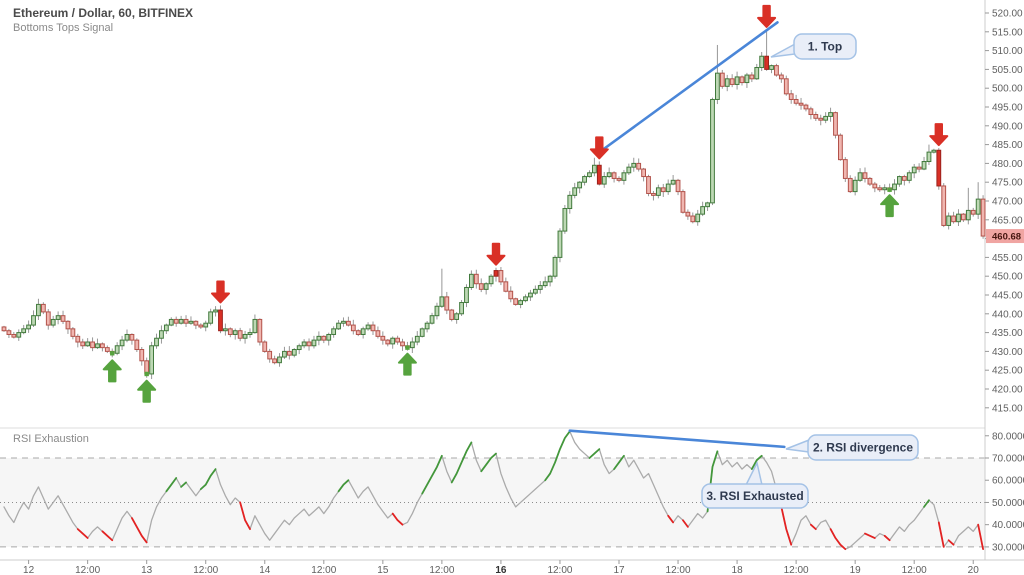 The width and height of the screenshot is (1024, 575). Describe the element at coordinates (1008, 503) in the screenshot. I see `rsi-tick-label: 50.0000` at that location.